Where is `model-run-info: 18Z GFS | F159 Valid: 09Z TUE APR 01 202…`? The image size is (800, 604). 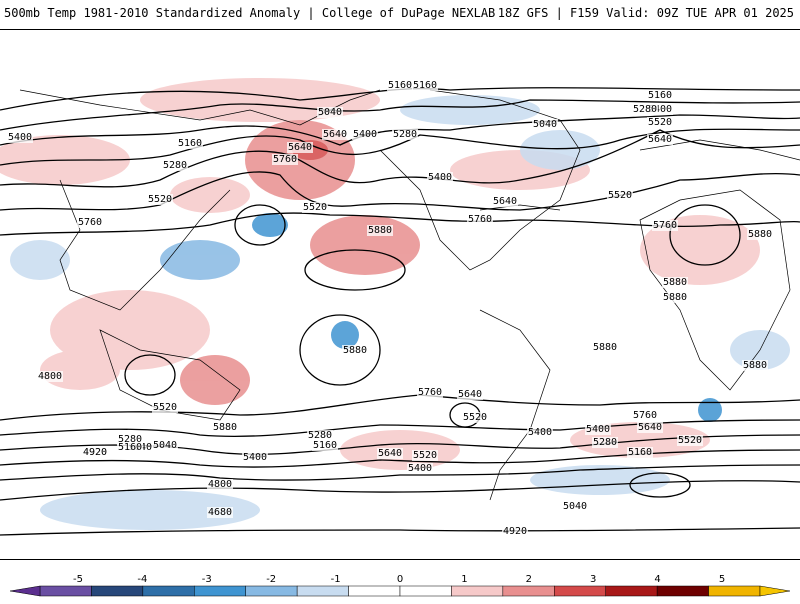
model-run-info: 18Z GFS | F159 Valid: 09Z TUE APR 01 202… is located at coordinates (645, 13).